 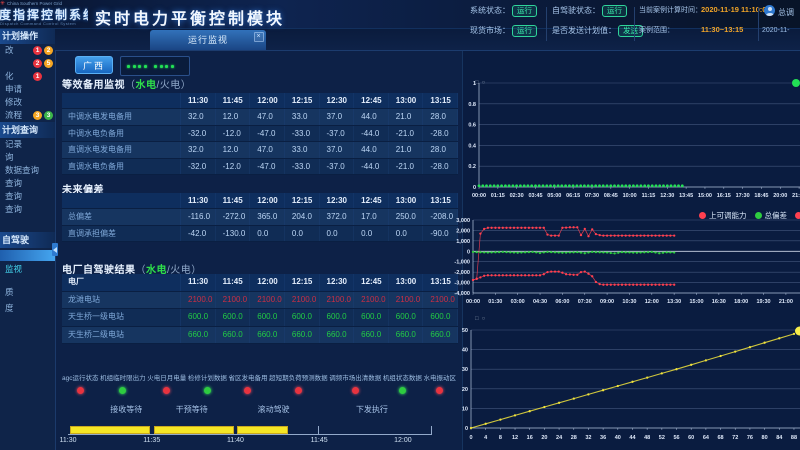 What do you see at coordinates (37, 50) in the screenshot?
I see `notification-badge: 1` at bounding box center [37, 50].